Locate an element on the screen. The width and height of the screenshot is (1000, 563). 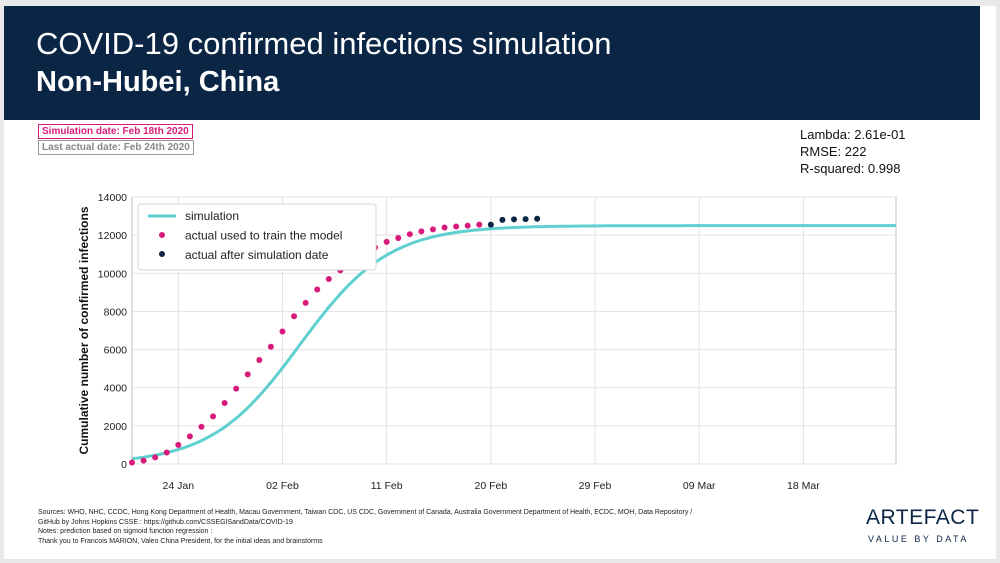
legend-training-swatch is located at coordinates (162, 235).